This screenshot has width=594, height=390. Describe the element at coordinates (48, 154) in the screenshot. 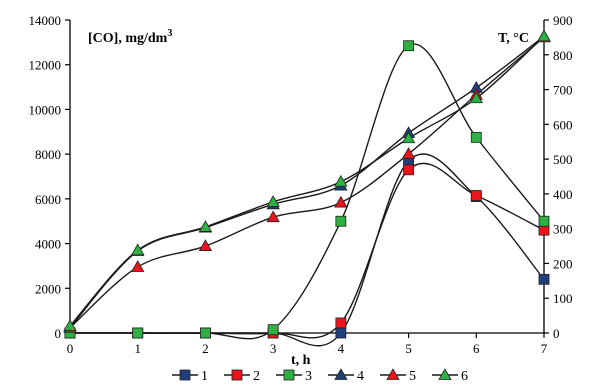

I see `y-left-tick-label: 8000` at that location.